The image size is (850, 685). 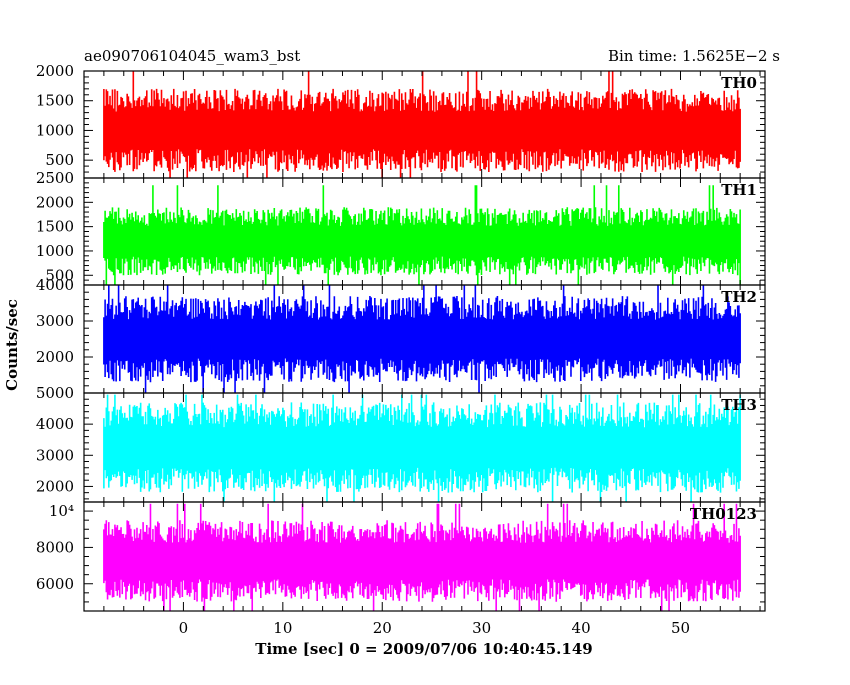 I want to click on x-tick-label: 0, so click(x=184, y=628).